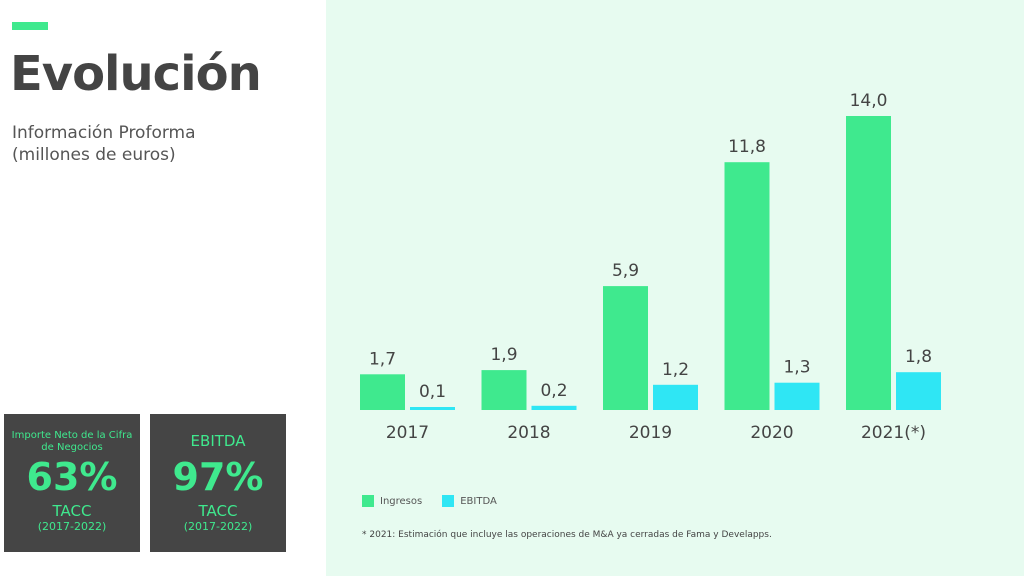 Image resolution: width=1024 pixels, height=576 pixels. Describe the element at coordinates (796, 368) in the screenshot. I see `data-label: 1,3` at that location.